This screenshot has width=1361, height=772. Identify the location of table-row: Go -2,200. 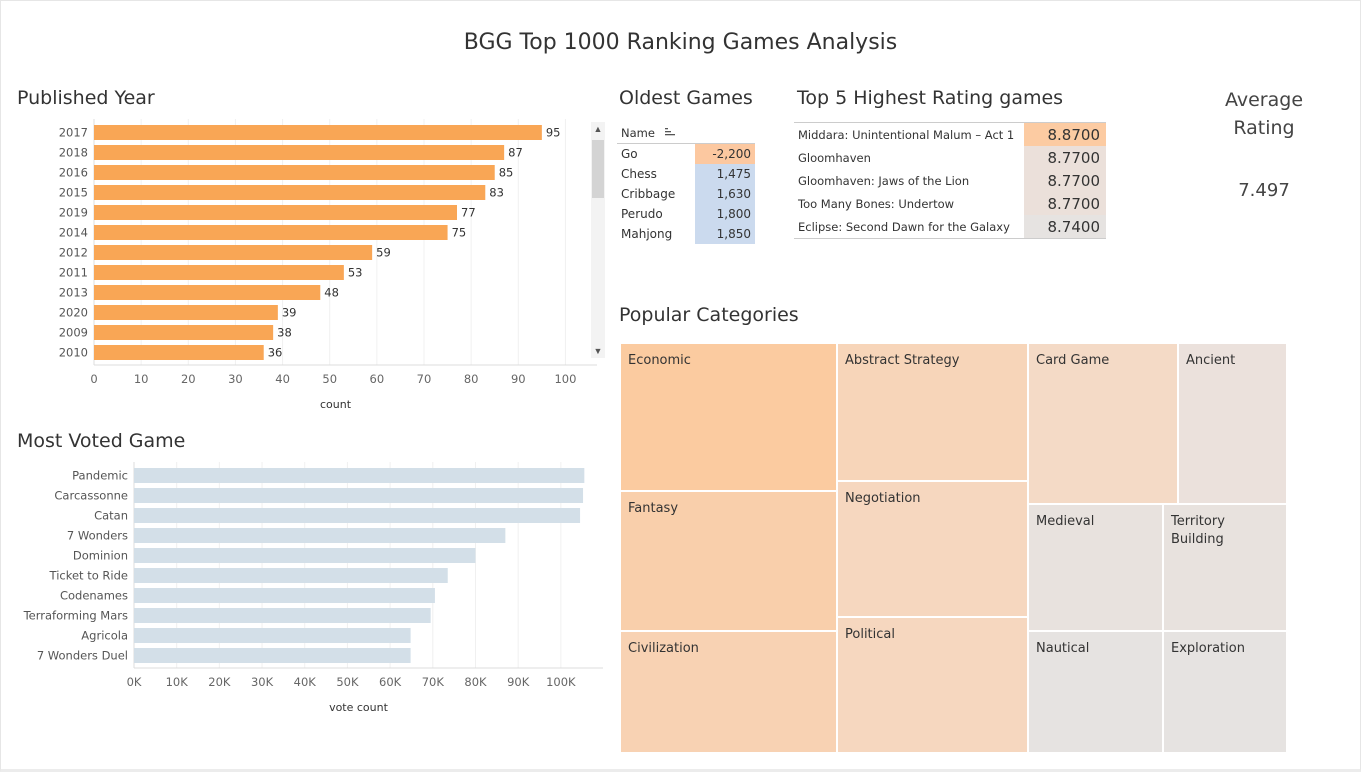
(686, 153).